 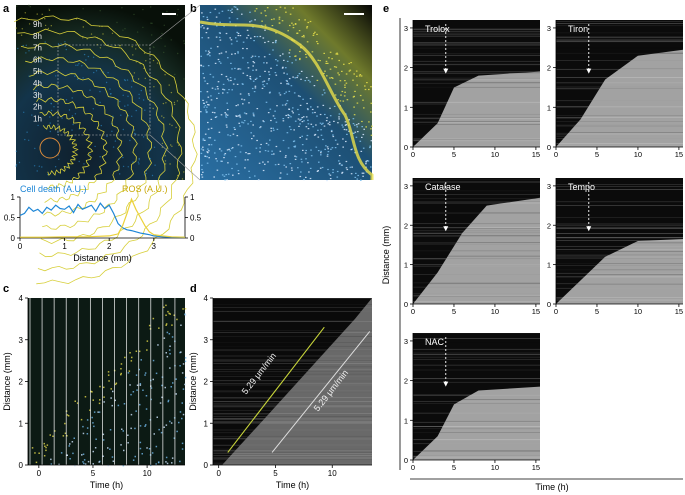 What do you see at coordinates (13, 238) in the screenshot?
I see `y-left-tick-label: 0` at bounding box center [13, 238].